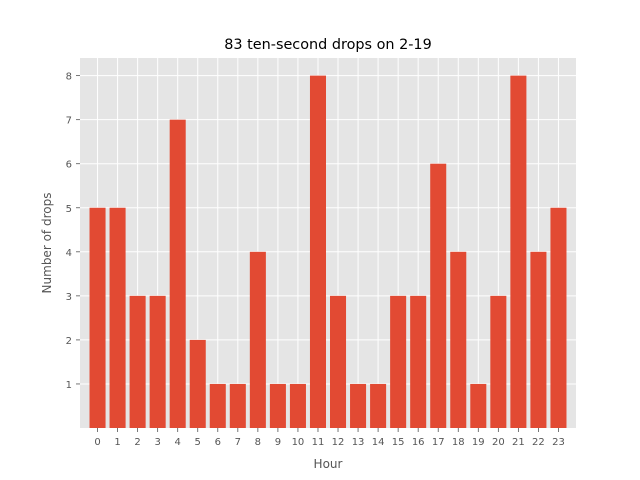 The image size is (640, 480). What do you see at coordinates (47, 243) in the screenshot?
I see `y-axis-label: Number of drops` at bounding box center [47, 243].